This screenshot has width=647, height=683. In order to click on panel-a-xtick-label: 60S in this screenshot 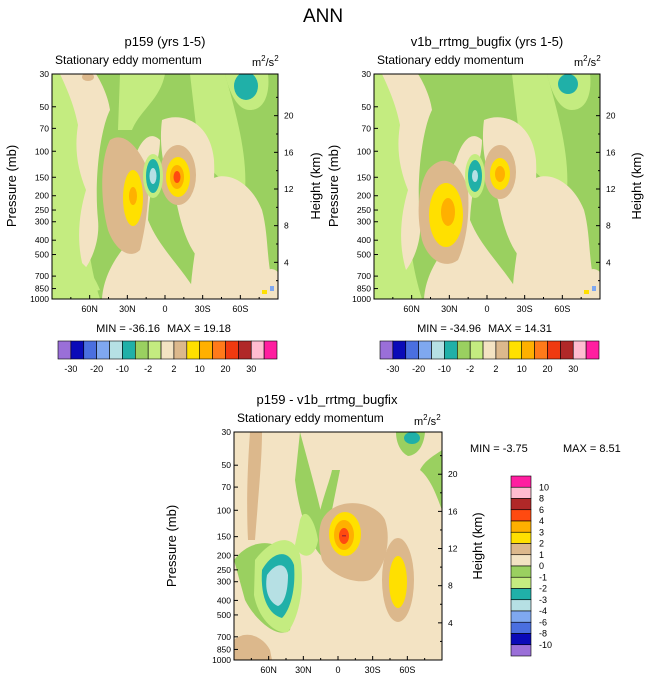, I will do `click(240, 309)`.